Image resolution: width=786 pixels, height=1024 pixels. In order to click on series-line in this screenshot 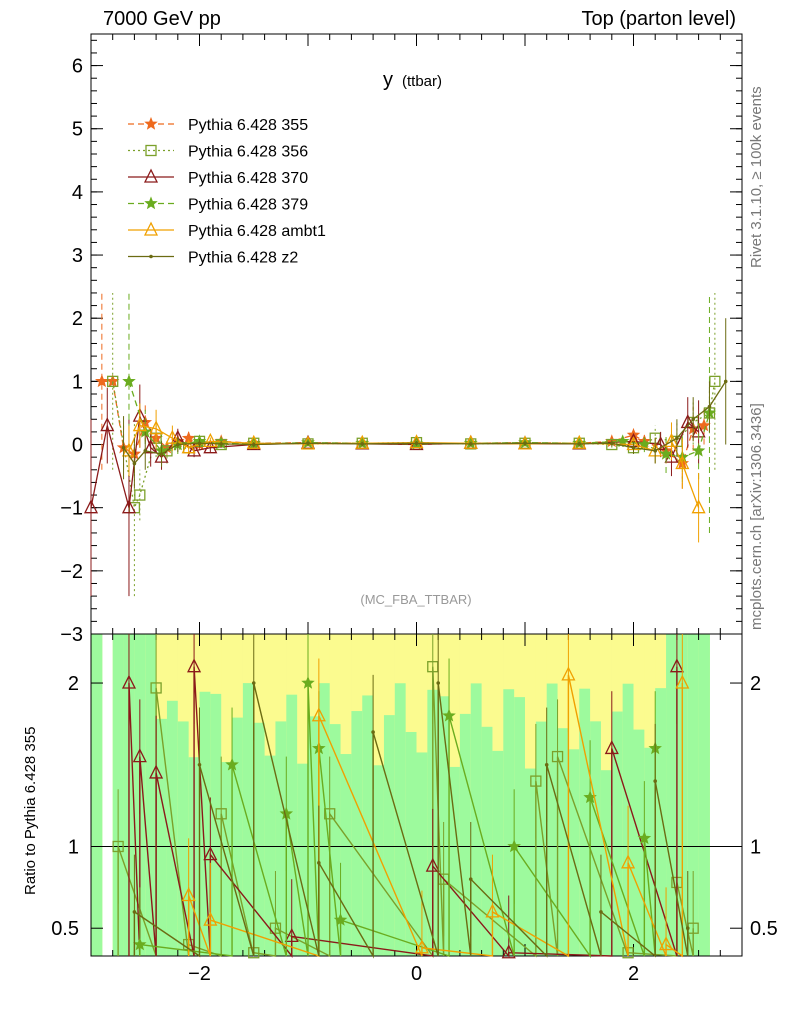, I will do `click(403, 422)`.